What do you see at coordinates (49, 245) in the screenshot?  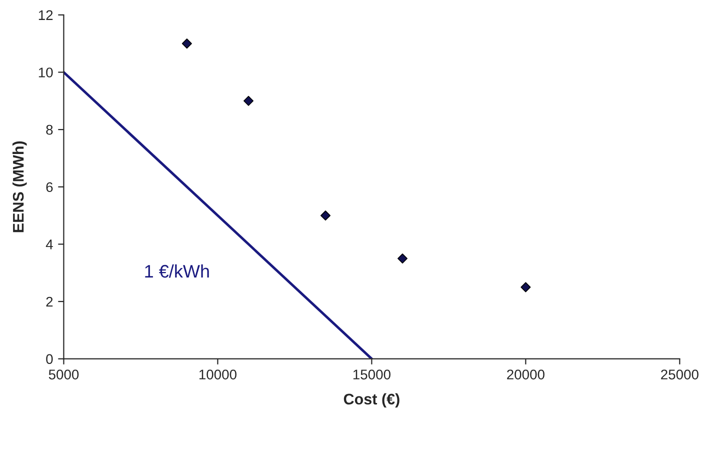 I see `y-tick-label: 4` at bounding box center [49, 245].